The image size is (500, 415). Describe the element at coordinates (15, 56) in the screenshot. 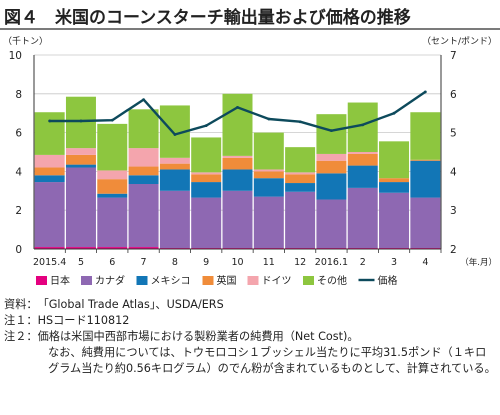

I see `left-tick-label: 10` at that location.